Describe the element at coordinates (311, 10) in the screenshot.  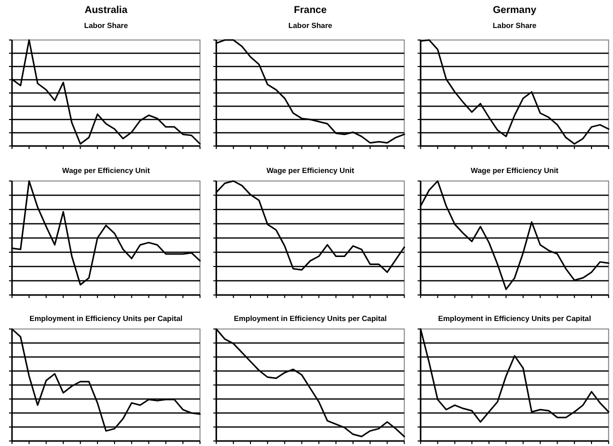
I see `chart-title: France` at that location.